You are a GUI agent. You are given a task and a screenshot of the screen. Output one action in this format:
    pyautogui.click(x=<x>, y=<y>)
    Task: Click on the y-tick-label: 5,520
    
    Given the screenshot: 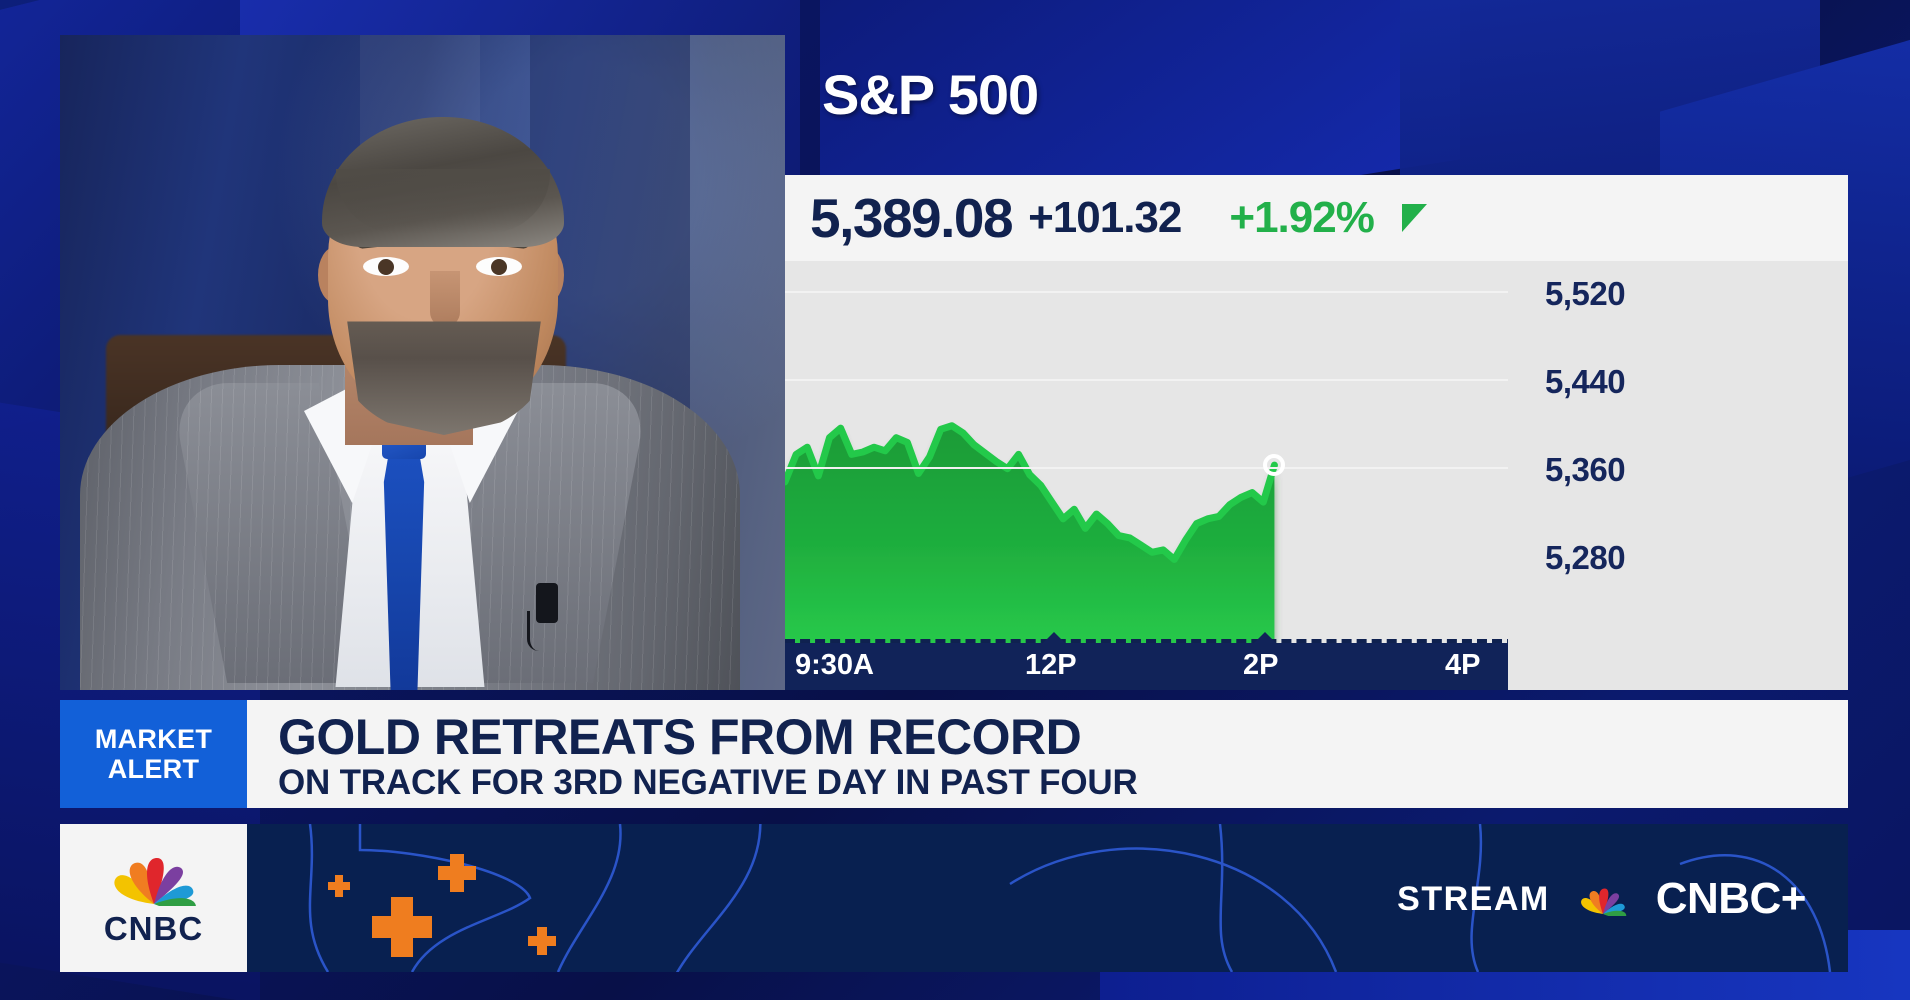 What is the action you would take?
    pyautogui.click(x=1585, y=293)
    